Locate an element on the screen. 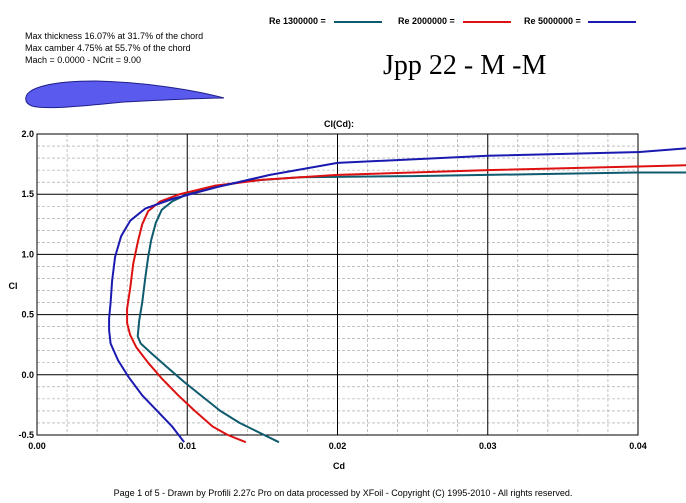 The height and width of the screenshot is (503, 686). legend-swatch-re5000000 is located at coordinates (612, 22).